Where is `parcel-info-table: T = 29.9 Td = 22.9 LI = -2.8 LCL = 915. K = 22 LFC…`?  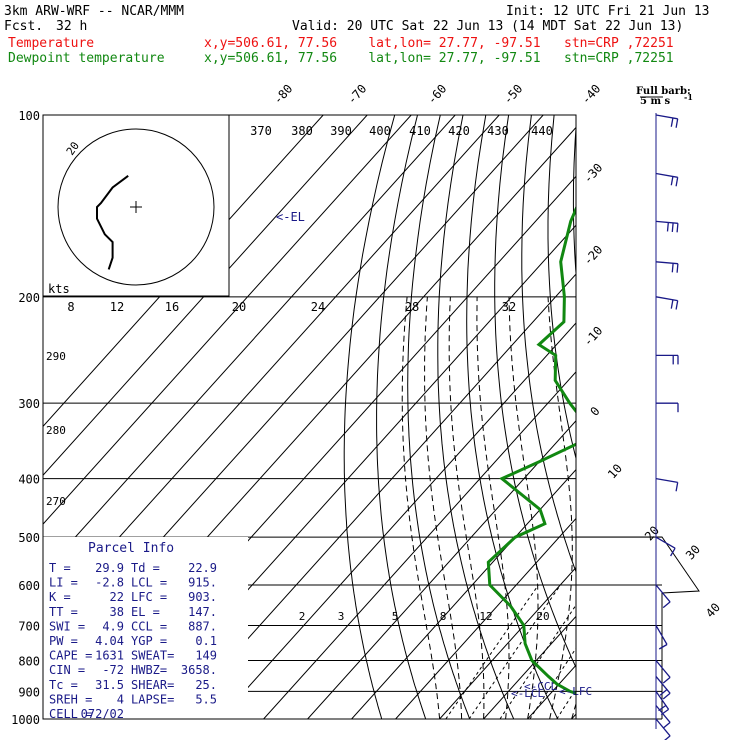 parcel-info-table: T = 29.9 Td = 22.9 LI = -2.8 LCL = 915. K = 22 LFC… is located at coordinates (133, 641).